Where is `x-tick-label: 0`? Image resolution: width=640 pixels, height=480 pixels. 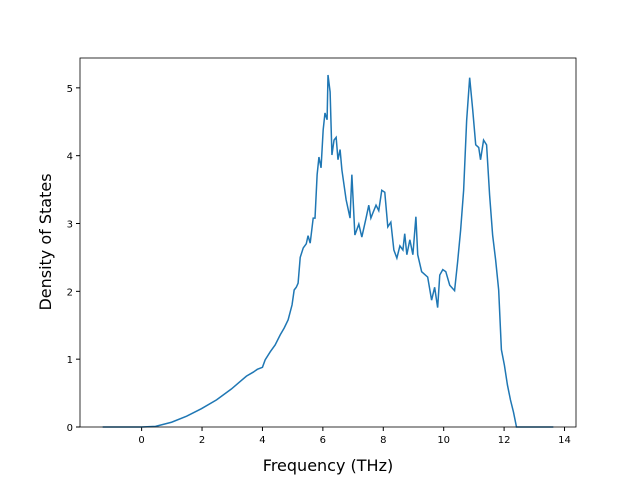
x-tick-label: 0 is located at coordinates (141, 440).